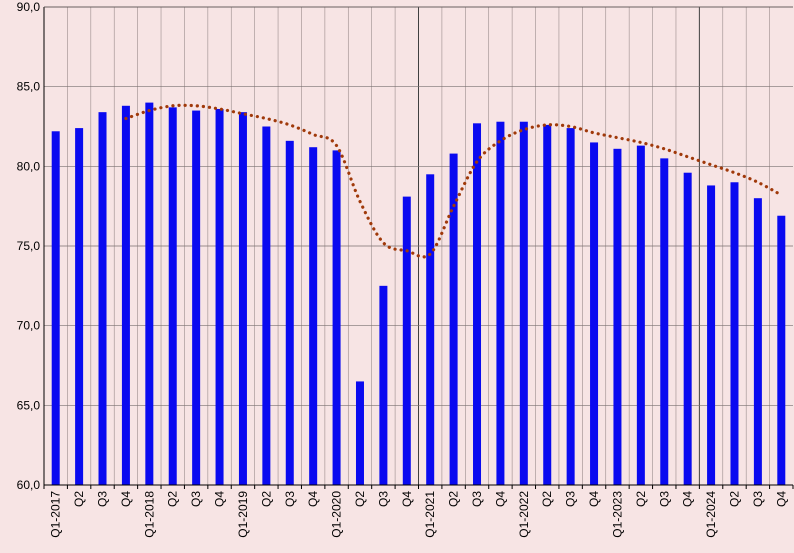  I want to click on x-tick-label: Q1-2021, so click(430, 514).